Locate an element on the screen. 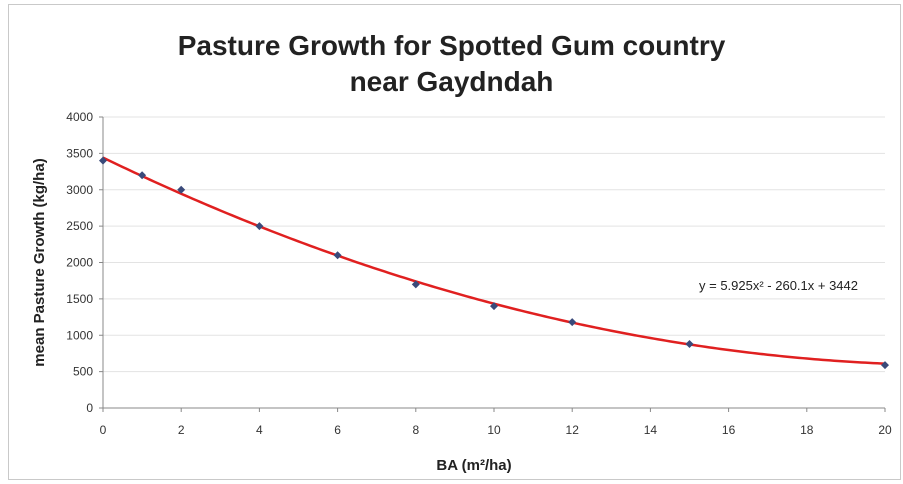 The height and width of the screenshot is (484, 903). x-tick-label: 10 is located at coordinates (494, 430).